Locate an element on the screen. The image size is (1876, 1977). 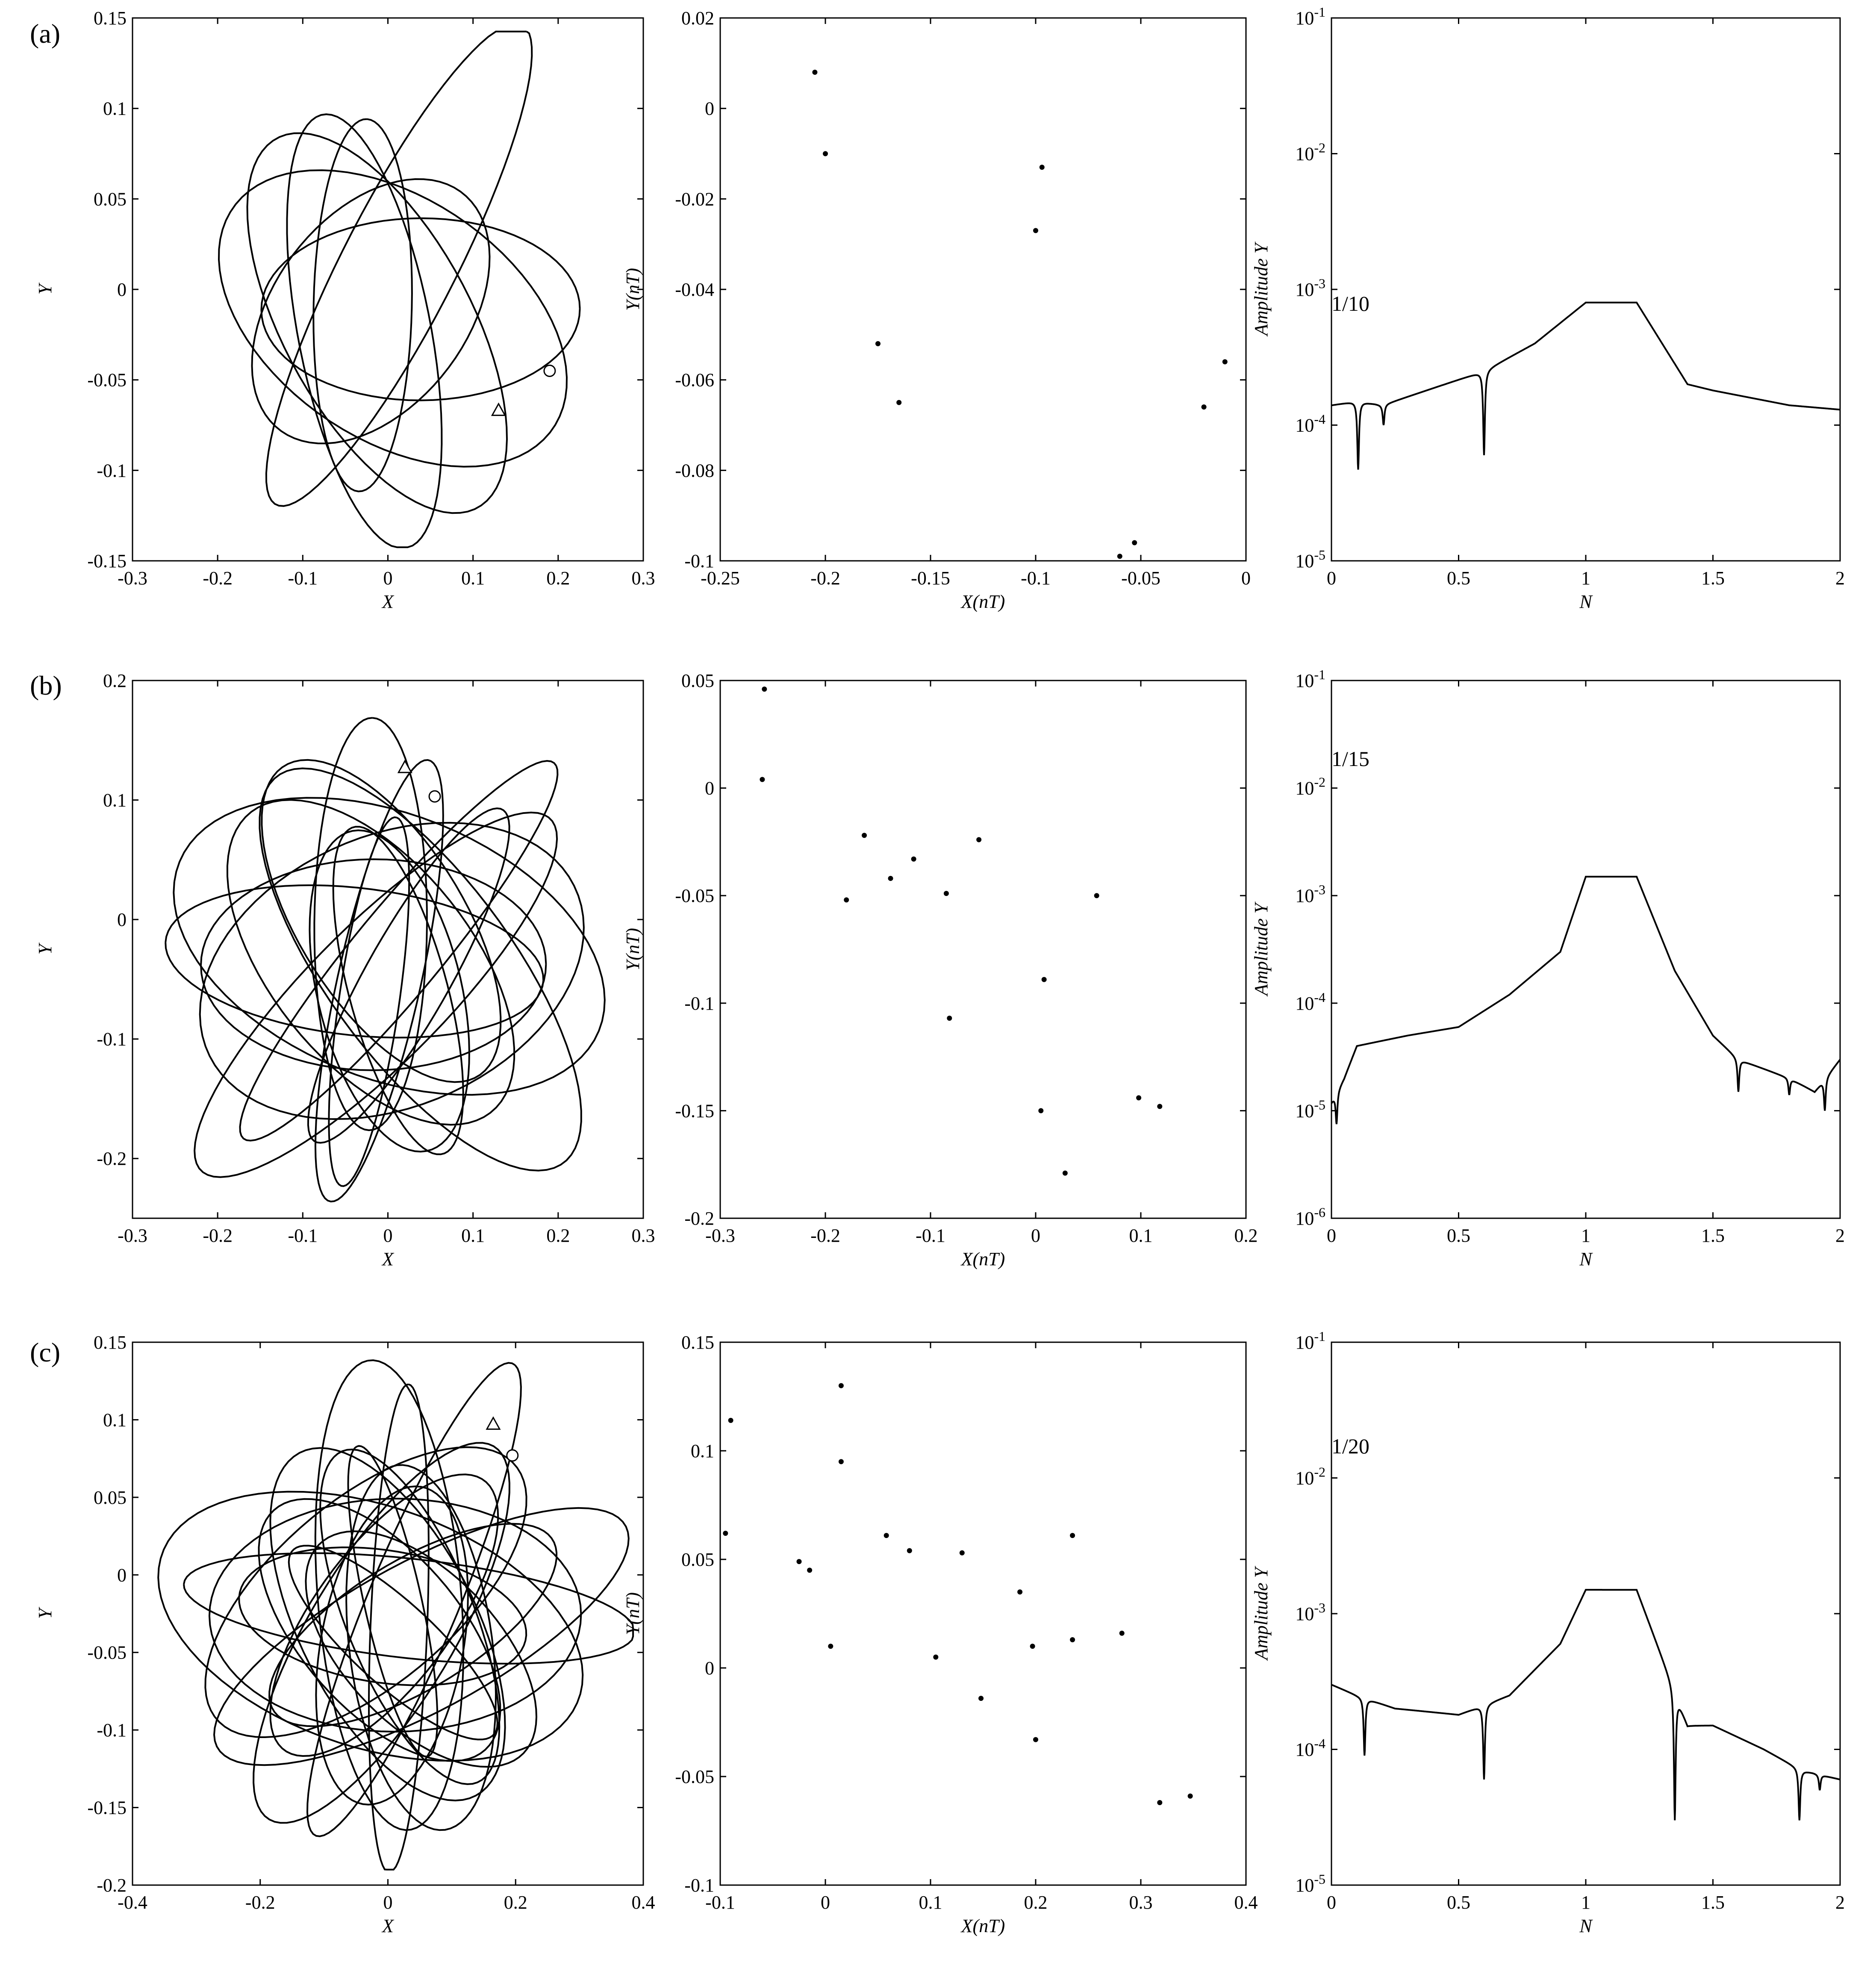
y-tick-label: 0.15 is located at coordinates (110, 1343).